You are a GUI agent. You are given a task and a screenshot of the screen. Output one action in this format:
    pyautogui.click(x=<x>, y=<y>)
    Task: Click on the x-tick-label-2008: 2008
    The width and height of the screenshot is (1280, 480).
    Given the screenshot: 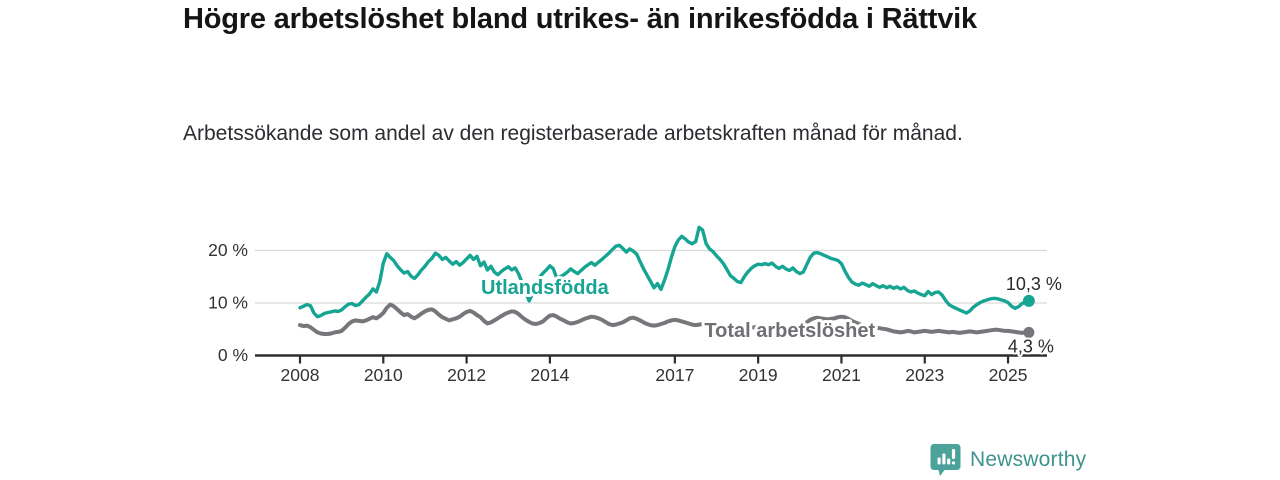 What is the action you would take?
    pyautogui.click(x=300, y=375)
    